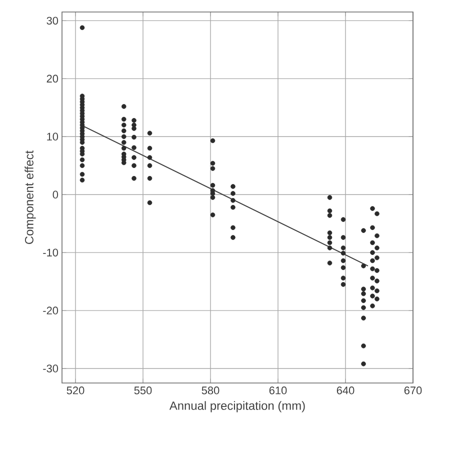 The width and height of the screenshot is (458, 450). What do you see at coordinates (345, 390) in the screenshot?
I see `x-tick-label: 640` at bounding box center [345, 390].